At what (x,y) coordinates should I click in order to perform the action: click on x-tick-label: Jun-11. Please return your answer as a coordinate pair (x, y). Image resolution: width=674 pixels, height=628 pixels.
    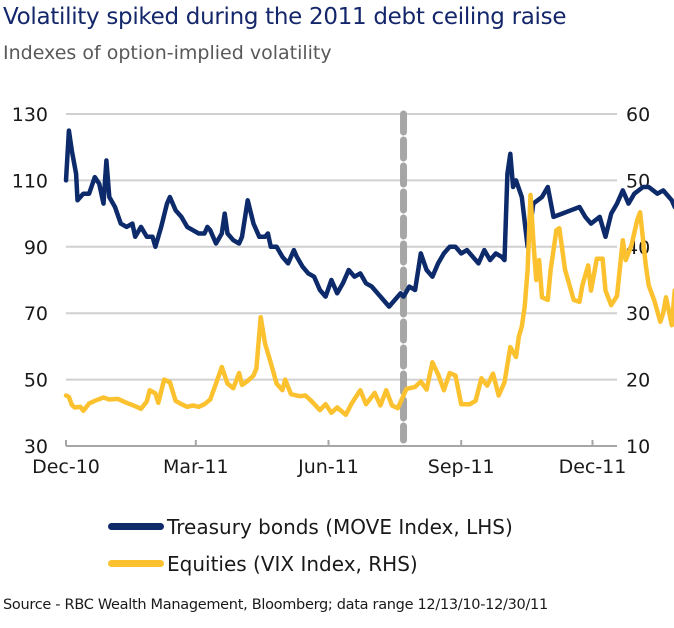
    Looking at the image, I should click on (328, 467).